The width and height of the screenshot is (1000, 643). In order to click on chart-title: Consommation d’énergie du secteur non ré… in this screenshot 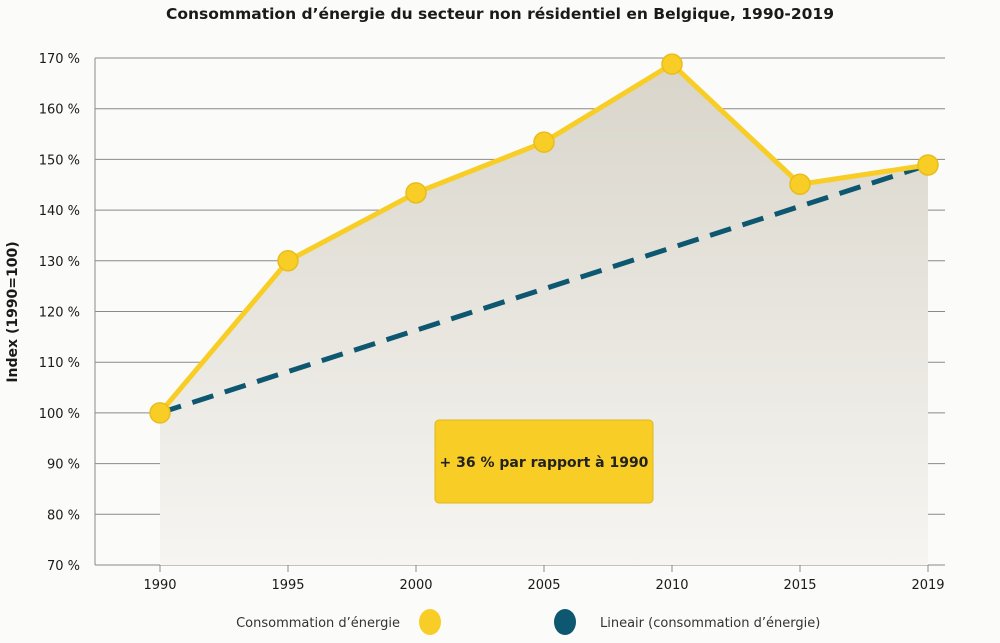, I will do `click(500, 14)`.